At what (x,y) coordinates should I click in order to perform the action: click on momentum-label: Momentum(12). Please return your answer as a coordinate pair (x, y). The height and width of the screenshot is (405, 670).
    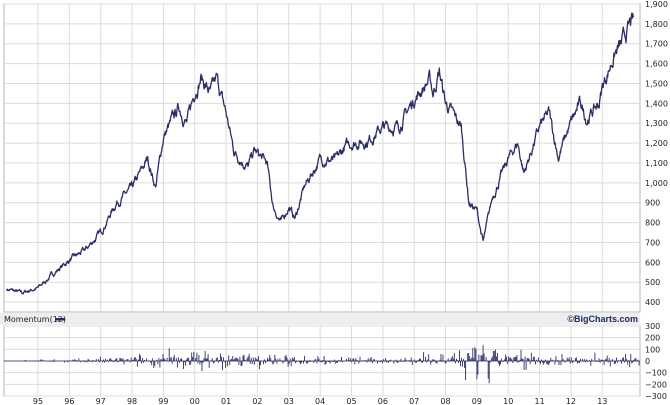
    Looking at the image, I should click on (35, 319).